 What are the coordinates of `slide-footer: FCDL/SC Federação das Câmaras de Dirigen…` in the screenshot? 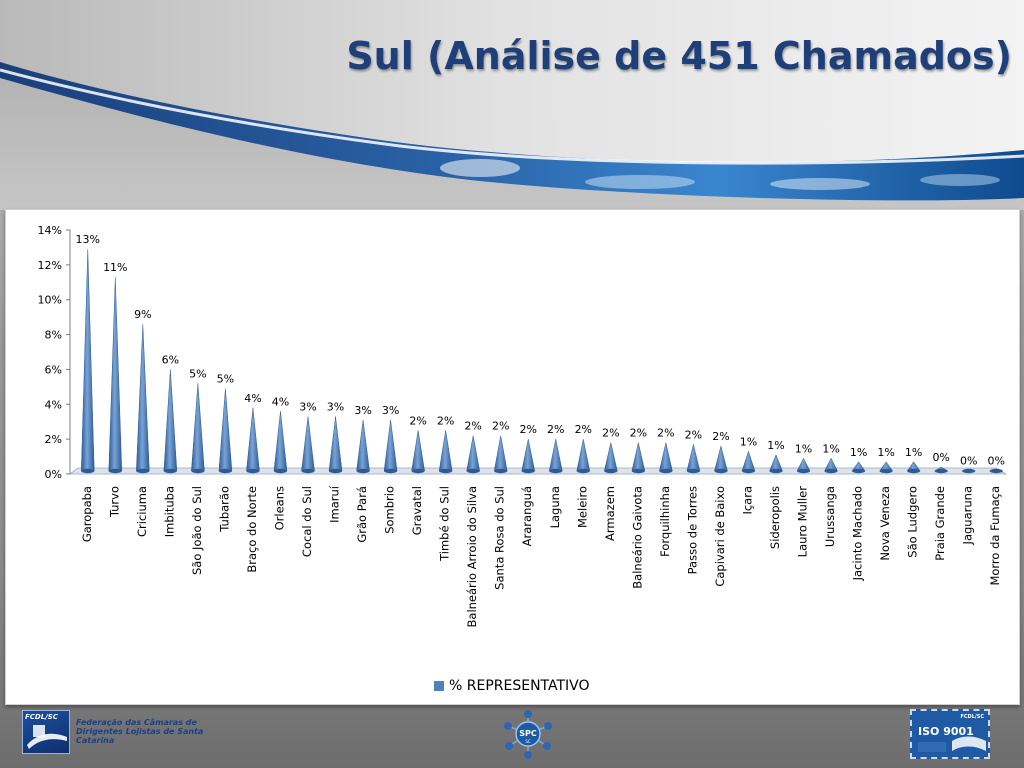 It's located at (512, 737).